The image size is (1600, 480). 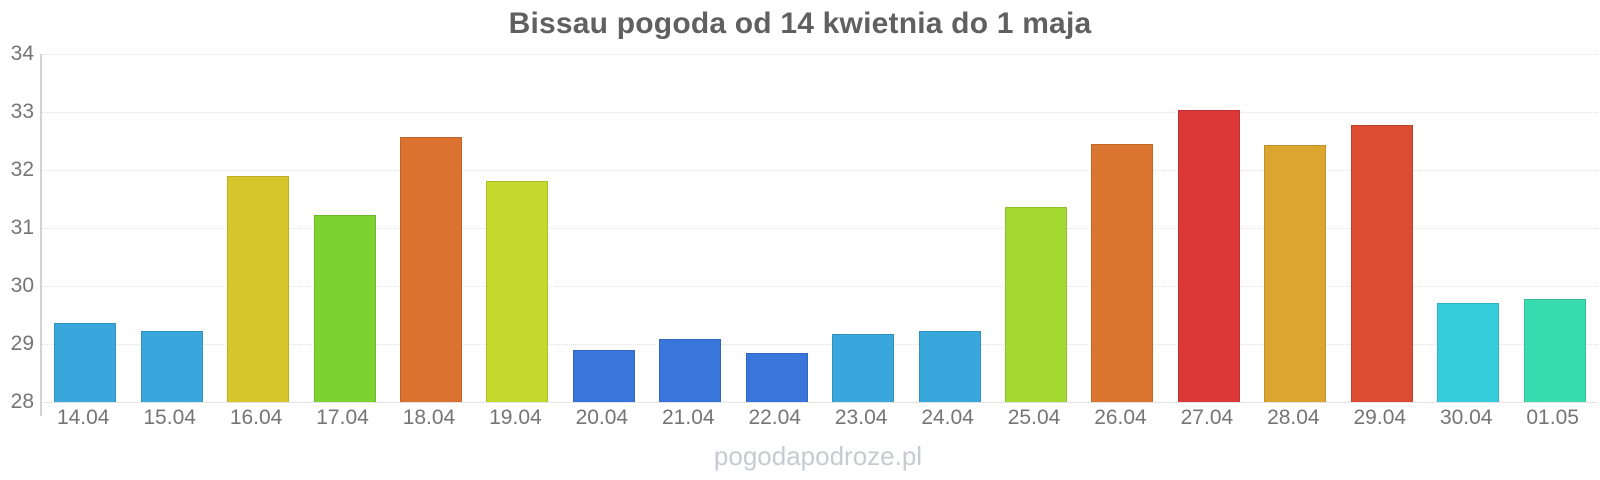 What do you see at coordinates (1295, 273) in the screenshot?
I see `bar-28.04` at bounding box center [1295, 273].